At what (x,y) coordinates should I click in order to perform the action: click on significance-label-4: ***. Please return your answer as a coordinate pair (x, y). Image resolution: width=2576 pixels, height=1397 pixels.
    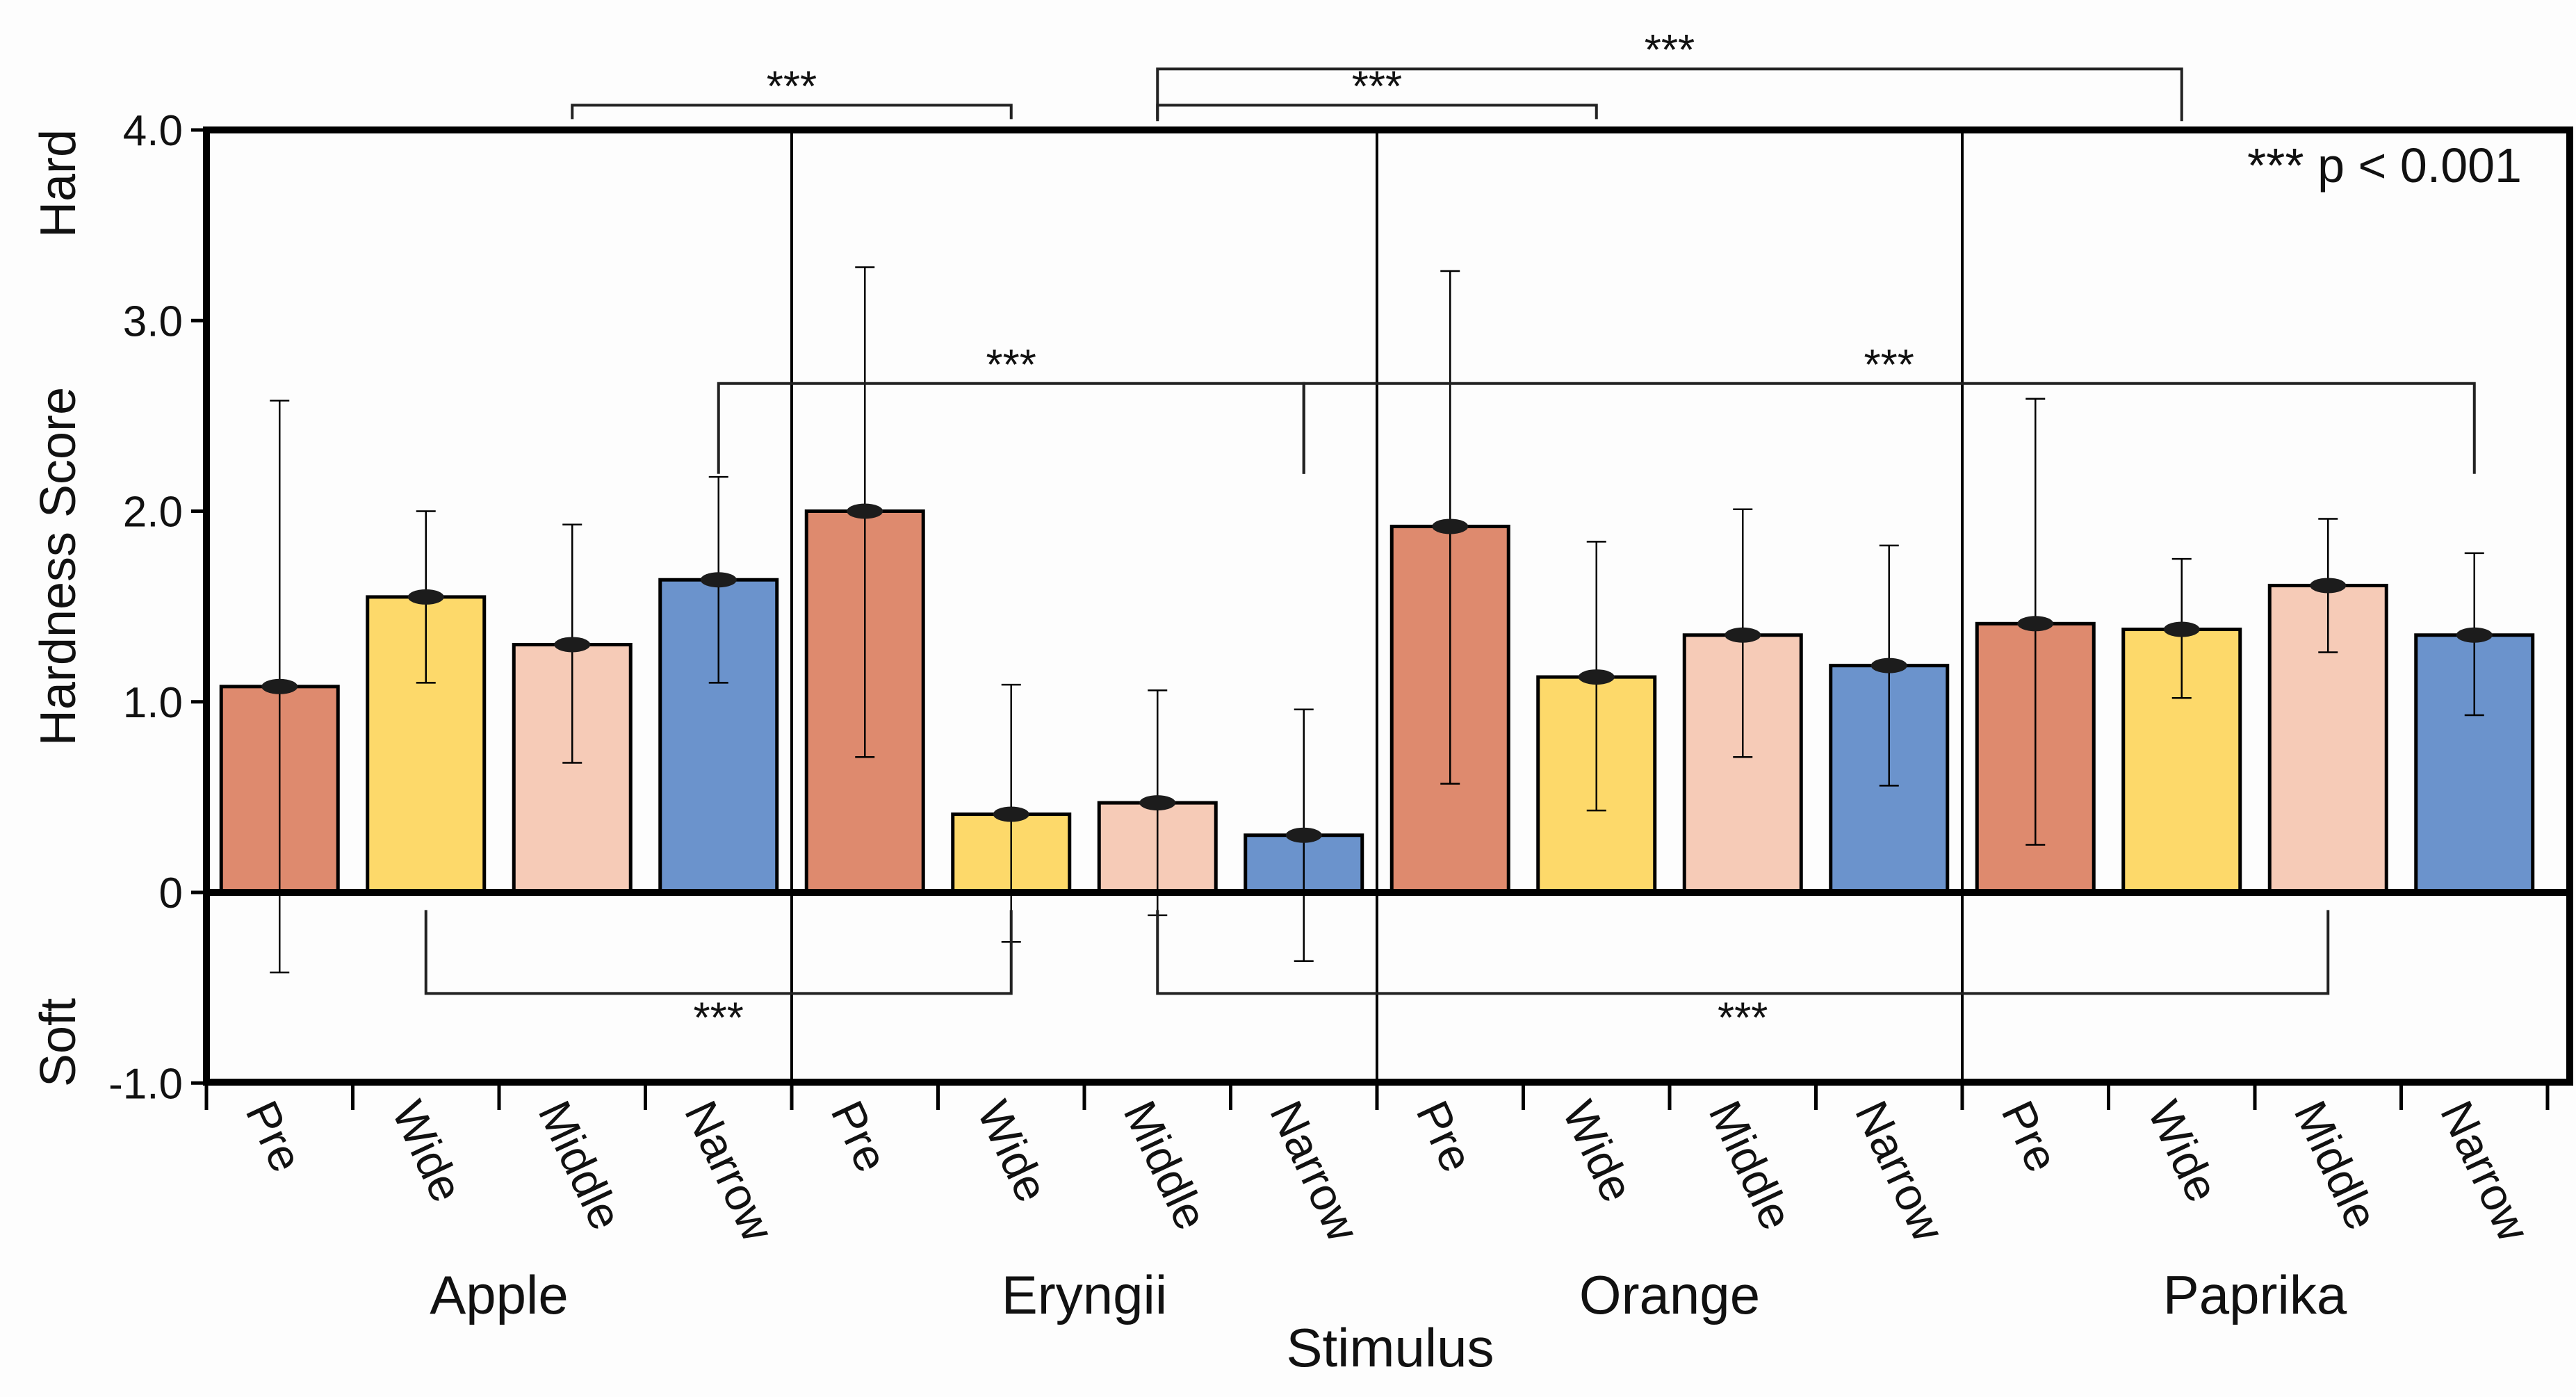
    Looking at the image, I should click on (1011, 365).